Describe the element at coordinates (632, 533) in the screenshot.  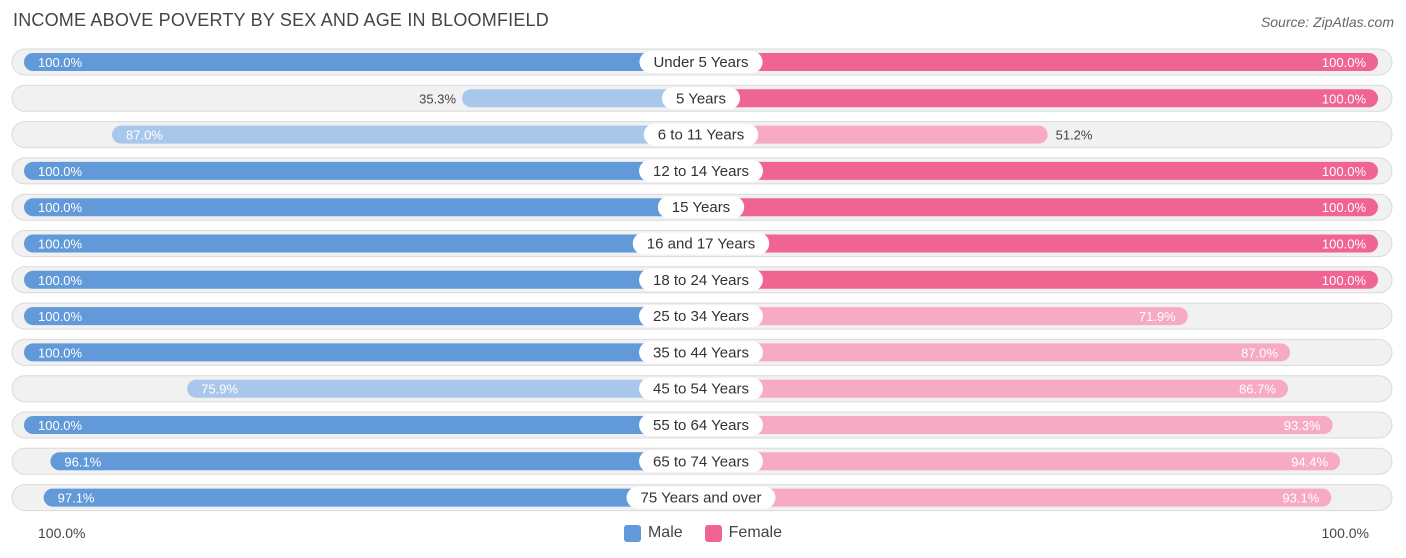
I see `legend-swatch-male` at that location.